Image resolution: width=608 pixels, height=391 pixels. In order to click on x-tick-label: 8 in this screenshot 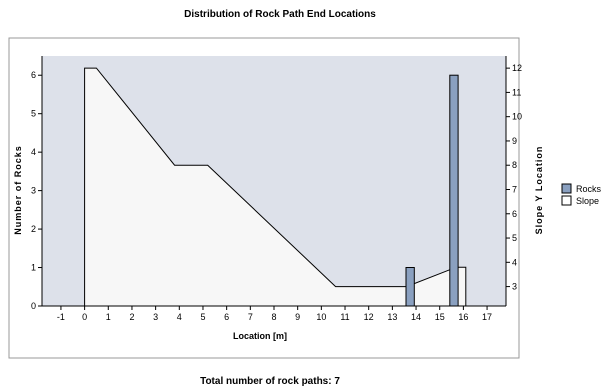, I will do `click(273, 317)`.